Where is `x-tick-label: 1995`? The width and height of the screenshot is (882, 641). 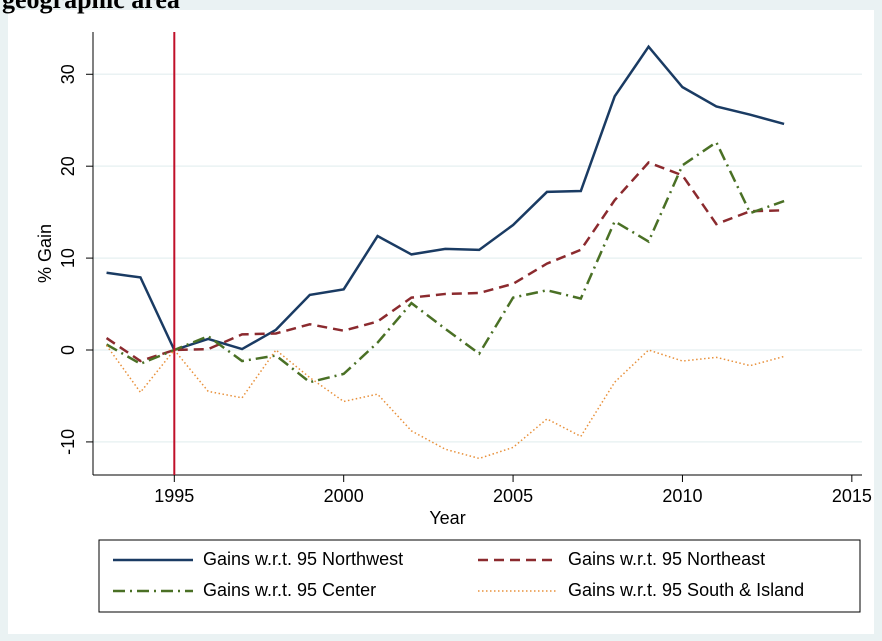
x-tick-label: 1995 is located at coordinates (174, 496).